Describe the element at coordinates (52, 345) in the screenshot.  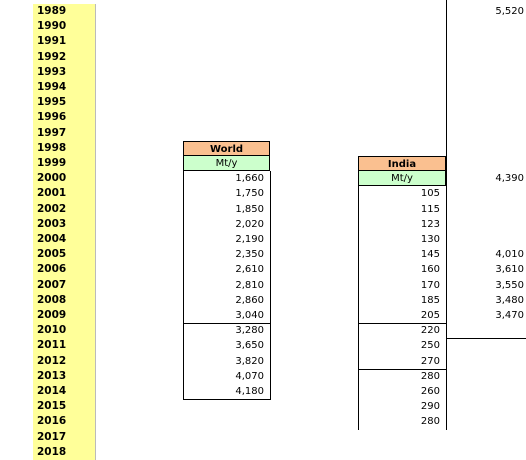
I see `year-cell: 2011` at that location.